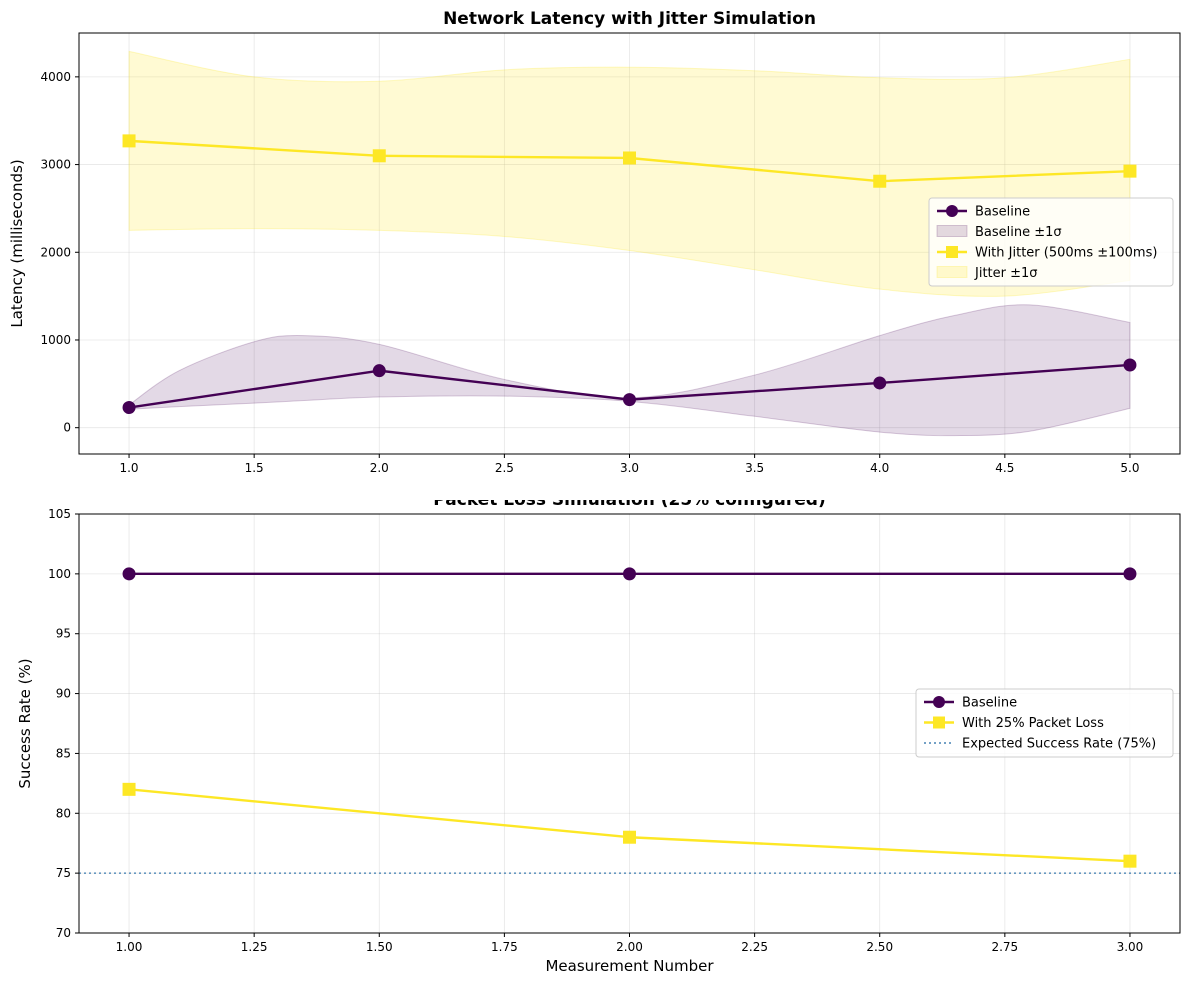 Image resolution: width=1189 pixels, height=989 pixels. I want to click on x-tick-label: 2.00, so click(629, 947).